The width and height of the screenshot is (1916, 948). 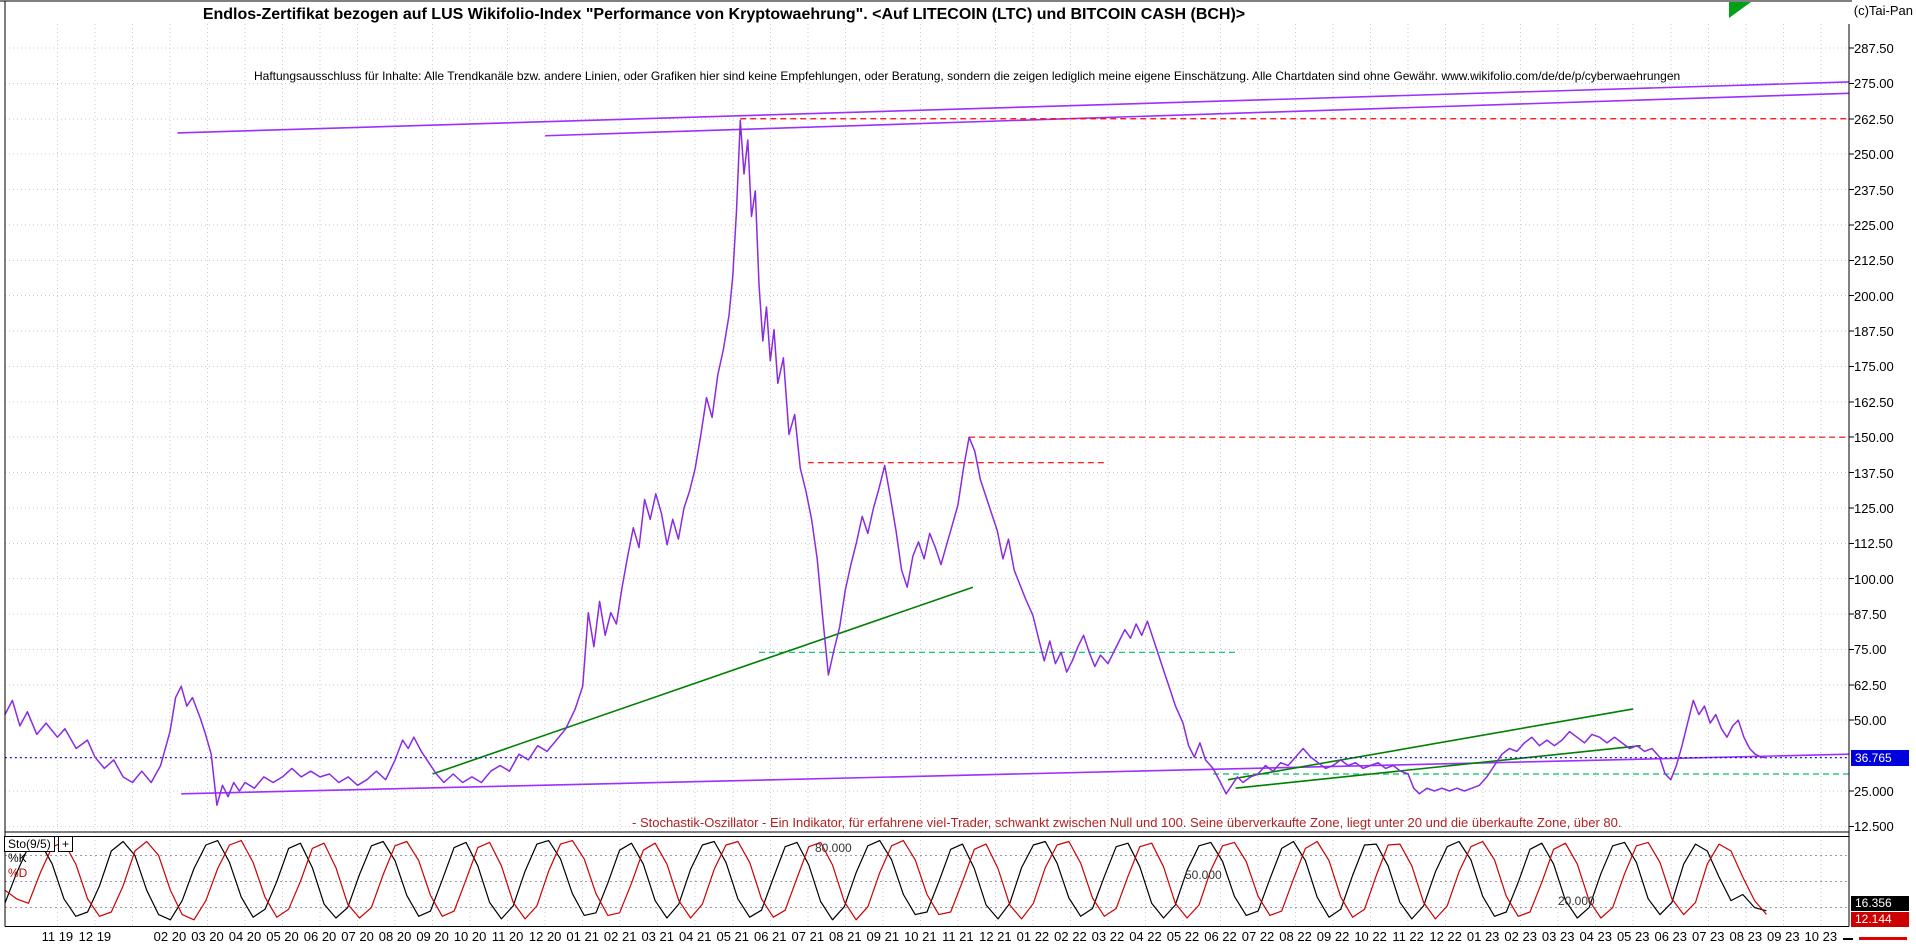 What do you see at coordinates (1870, 685) in the screenshot?
I see `price-tick-label: 62.50` at bounding box center [1870, 685].